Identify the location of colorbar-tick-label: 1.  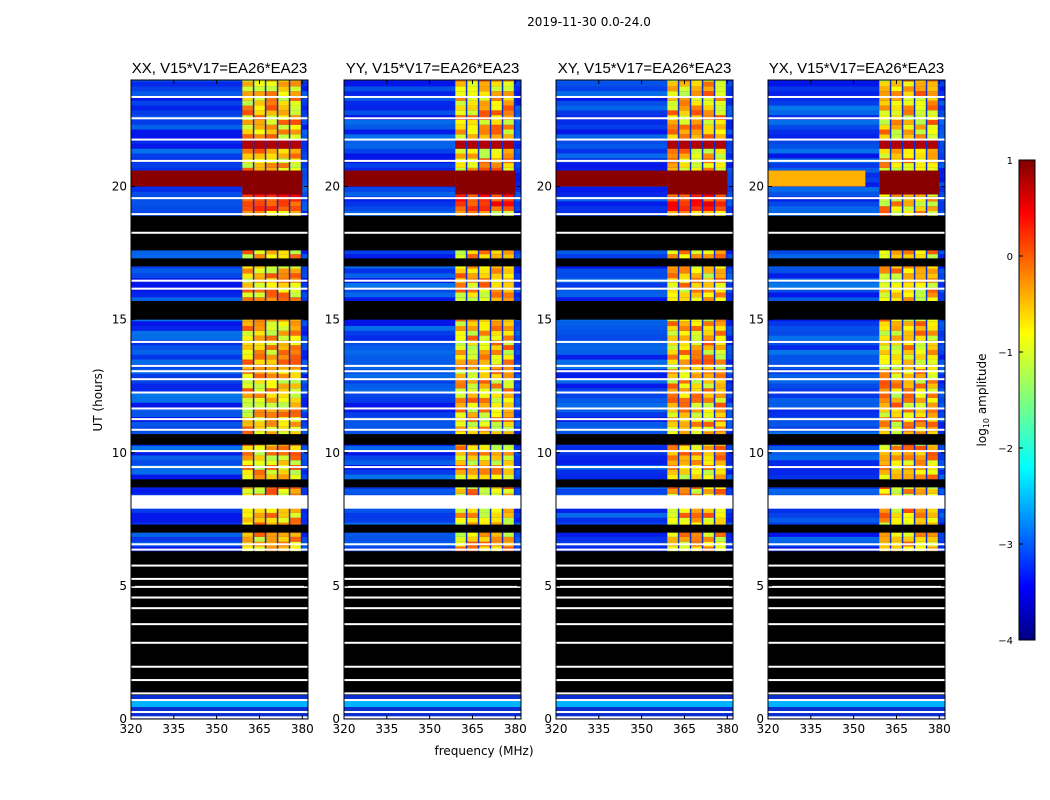
(1010, 161).